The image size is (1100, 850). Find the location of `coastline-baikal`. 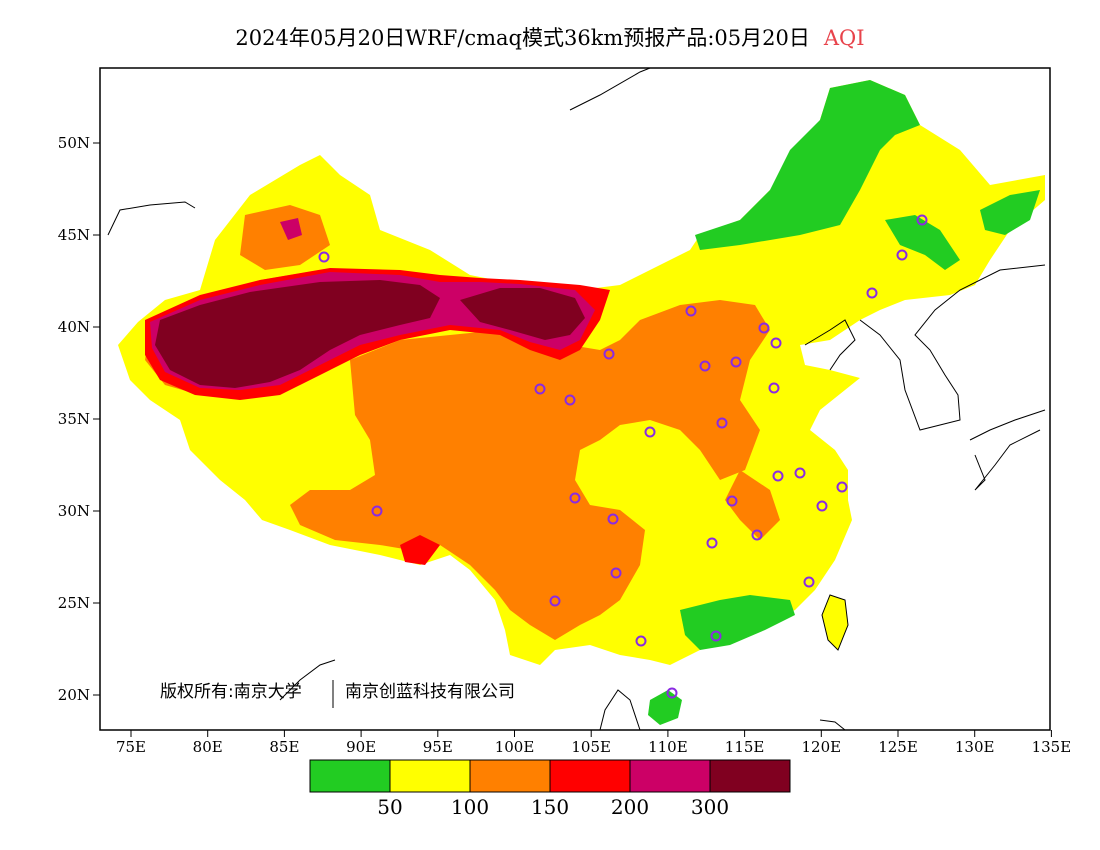

coastline-baikal is located at coordinates (610, 89).